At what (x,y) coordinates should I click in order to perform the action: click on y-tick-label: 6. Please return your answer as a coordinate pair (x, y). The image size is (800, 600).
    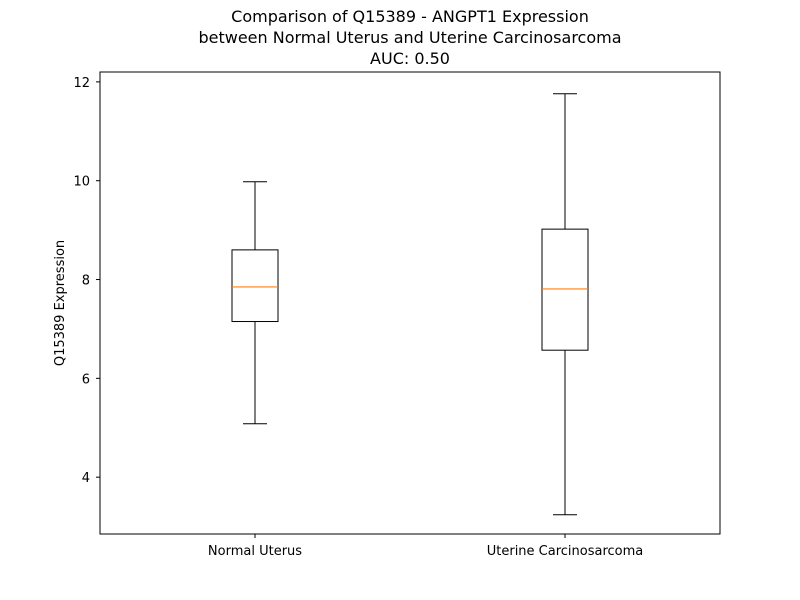
    Looking at the image, I should click on (86, 379).